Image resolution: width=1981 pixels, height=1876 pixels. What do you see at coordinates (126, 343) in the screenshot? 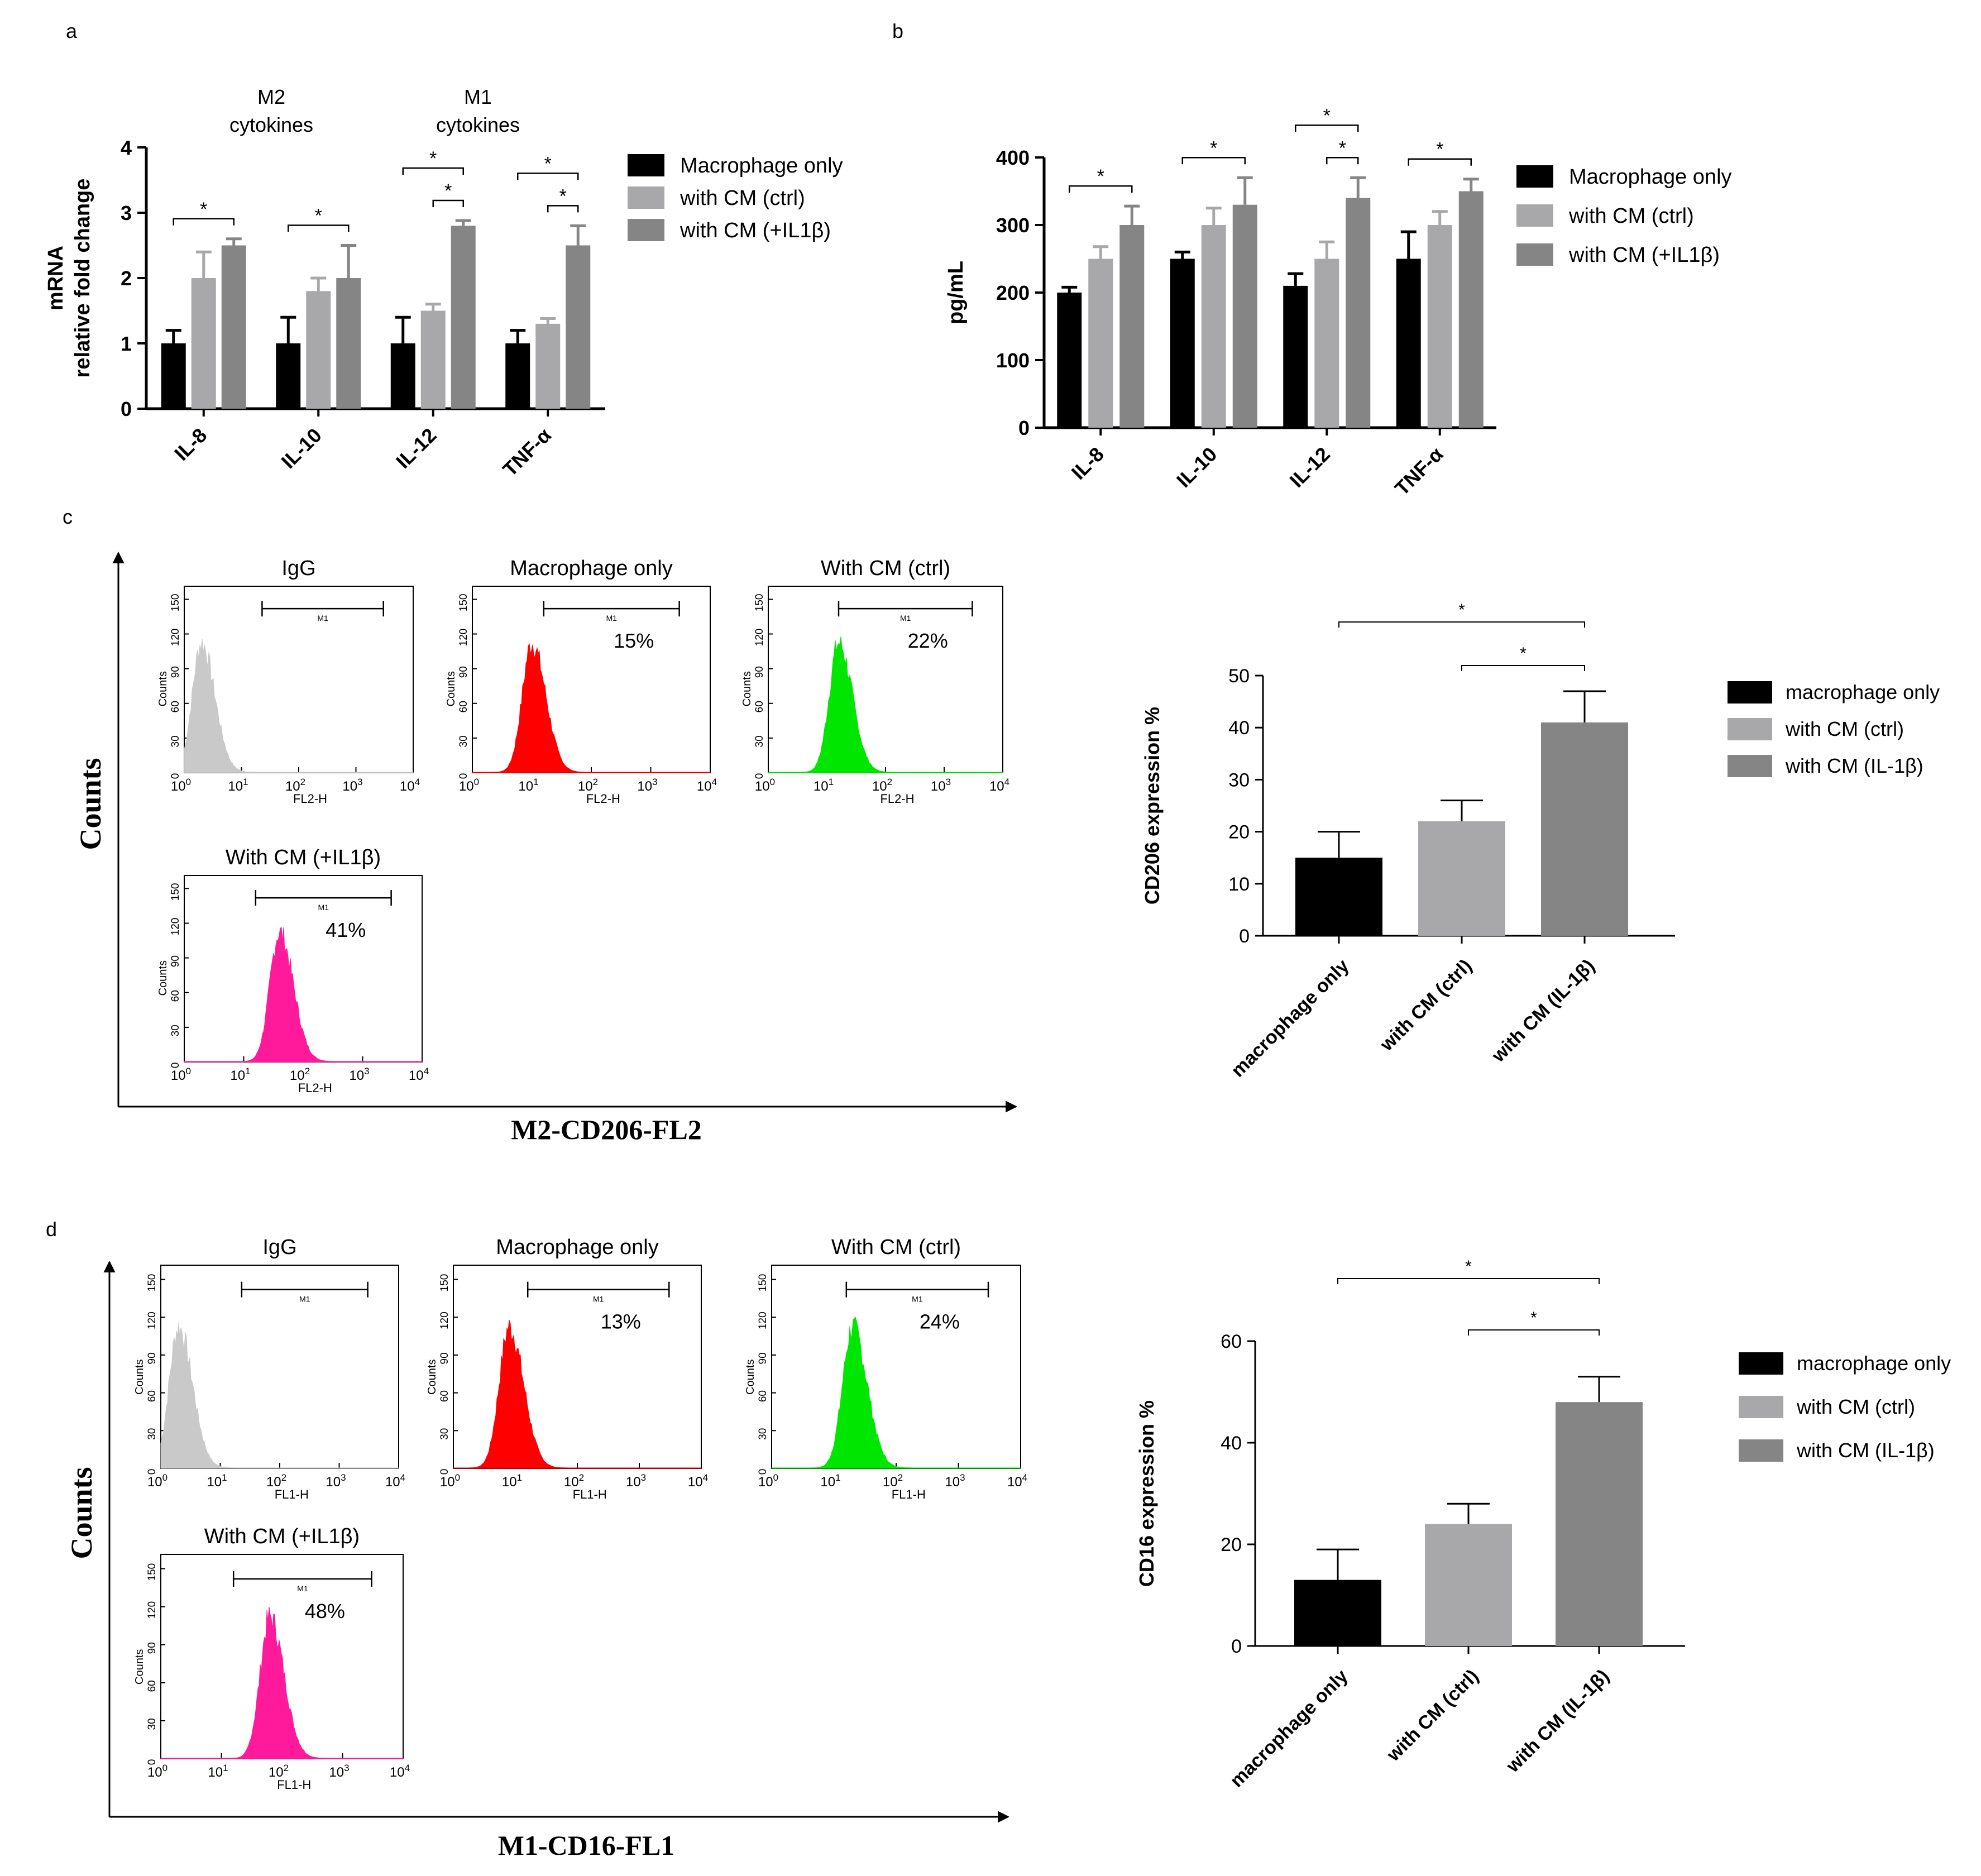
I see `y-tick-label: 1` at bounding box center [126, 343].